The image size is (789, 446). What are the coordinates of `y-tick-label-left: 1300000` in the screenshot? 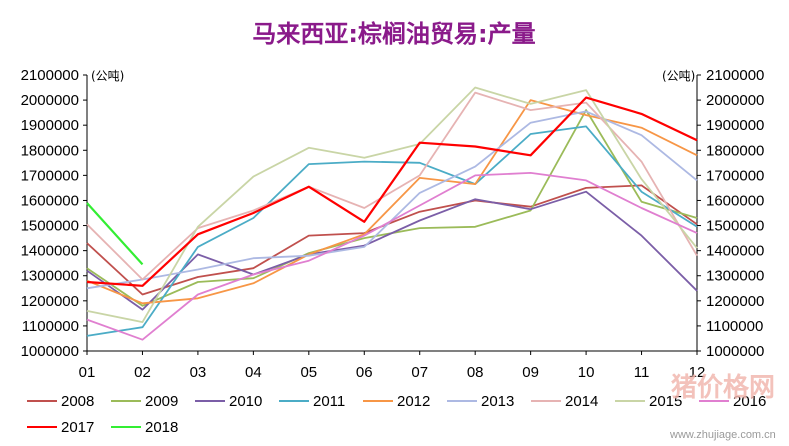 It's located at (50, 276).